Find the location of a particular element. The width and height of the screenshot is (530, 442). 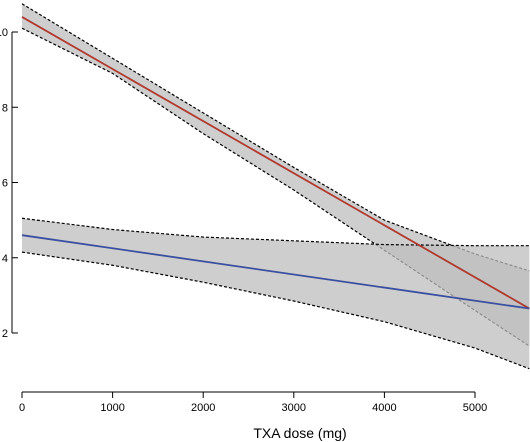

x-tick-label-0: 0 is located at coordinates (22, 408).